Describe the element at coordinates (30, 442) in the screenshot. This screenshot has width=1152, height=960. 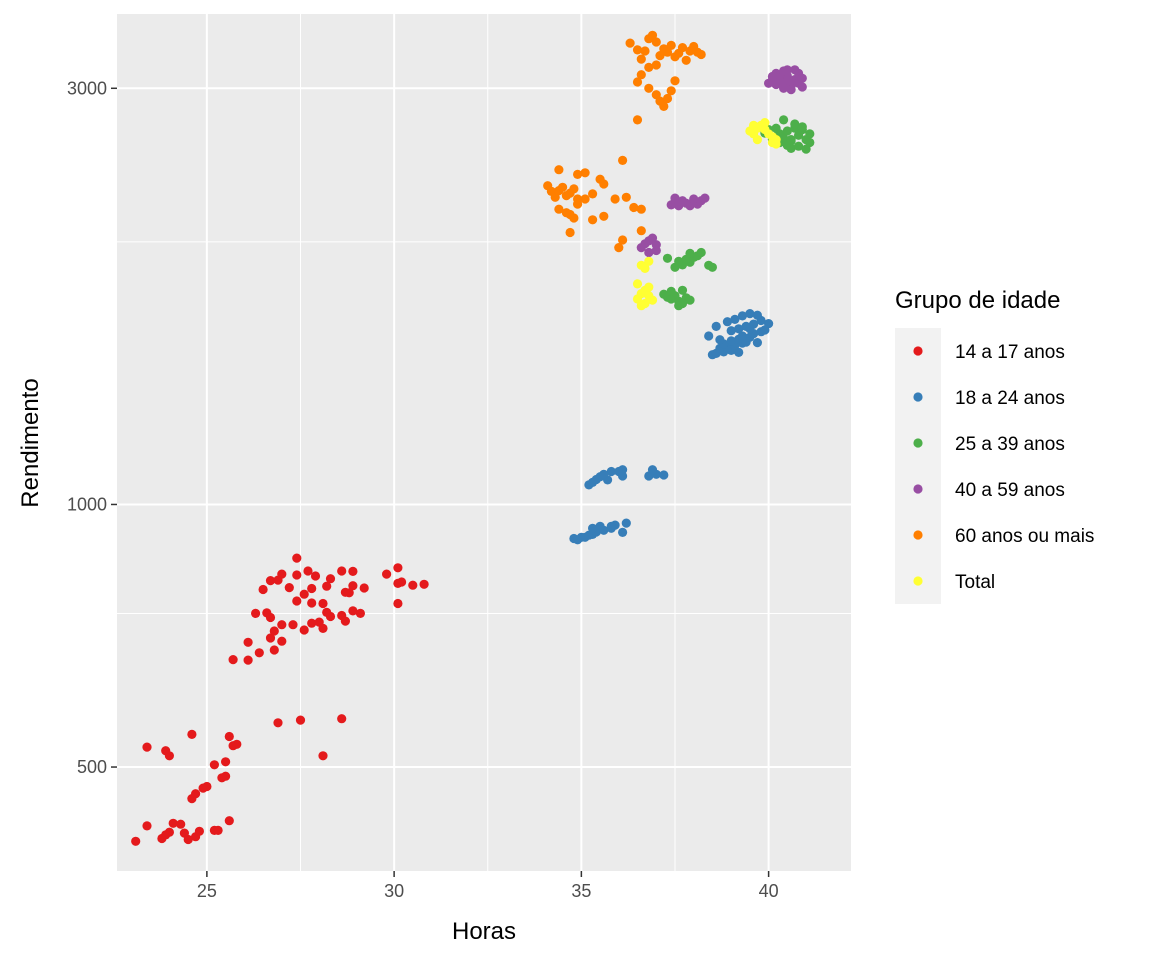
I see `y-axis-title: Rendimento` at that location.